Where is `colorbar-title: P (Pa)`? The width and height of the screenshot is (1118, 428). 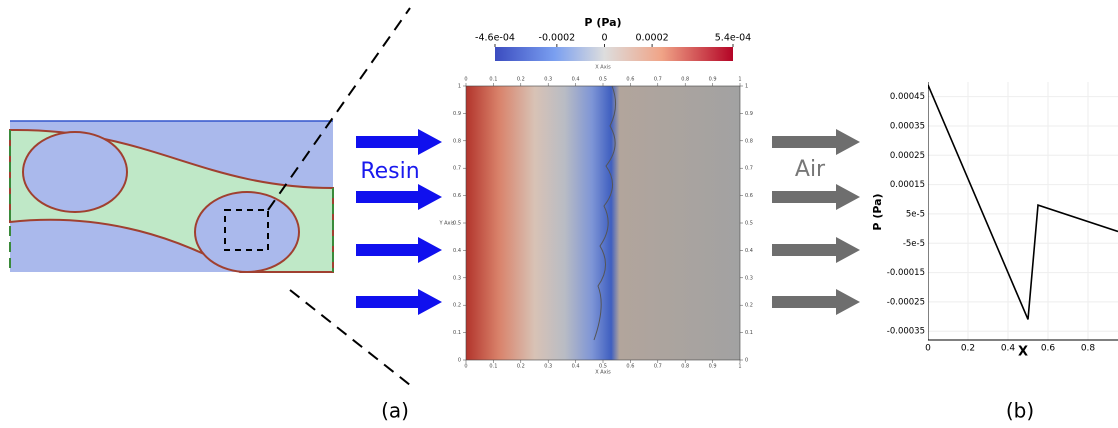
colorbar-title: P (Pa) is located at coordinates (602, 22).